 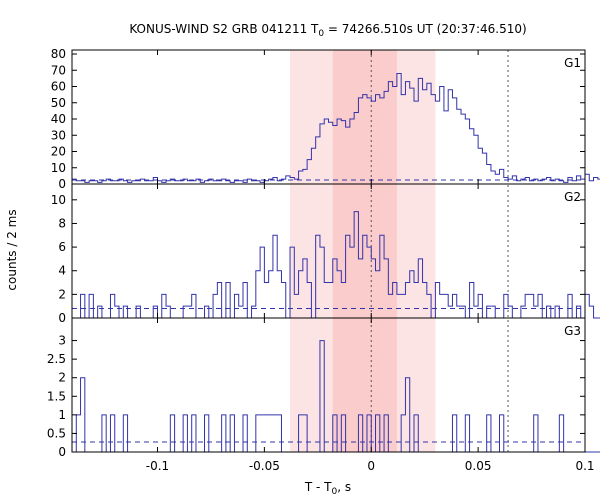 What do you see at coordinates (62, 184) in the screenshot?
I see `y-tick-label-g1: 0` at bounding box center [62, 184].